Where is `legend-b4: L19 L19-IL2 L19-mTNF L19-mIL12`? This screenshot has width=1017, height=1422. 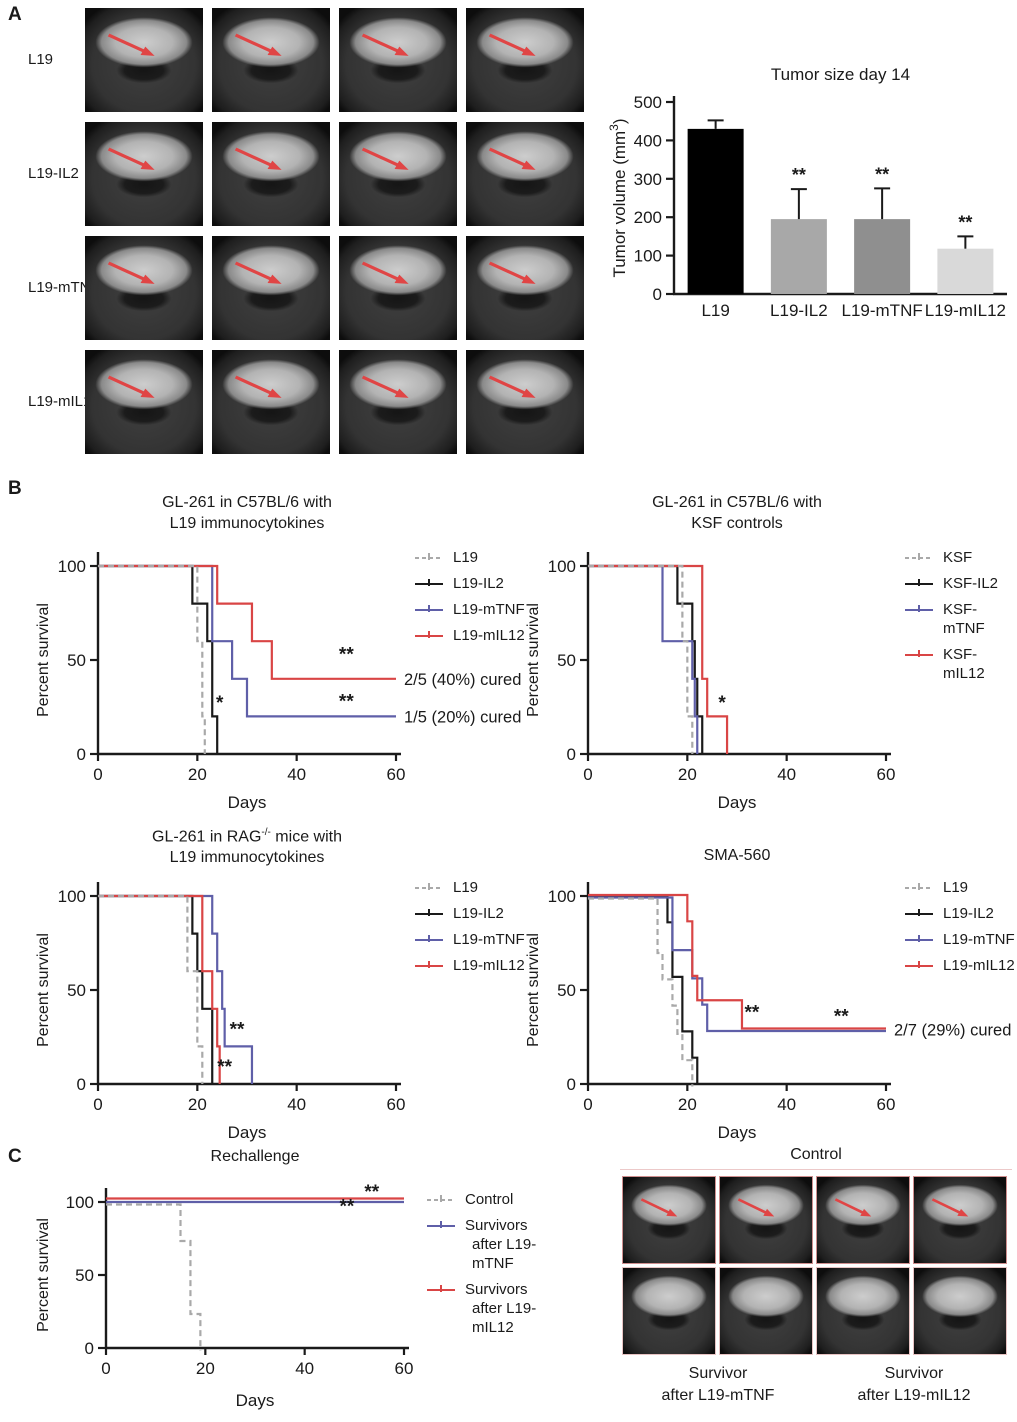
legend-b4: L19 L19-IL2 L19-mTNF L19-mIL12 is located at coordinates (959, 930).